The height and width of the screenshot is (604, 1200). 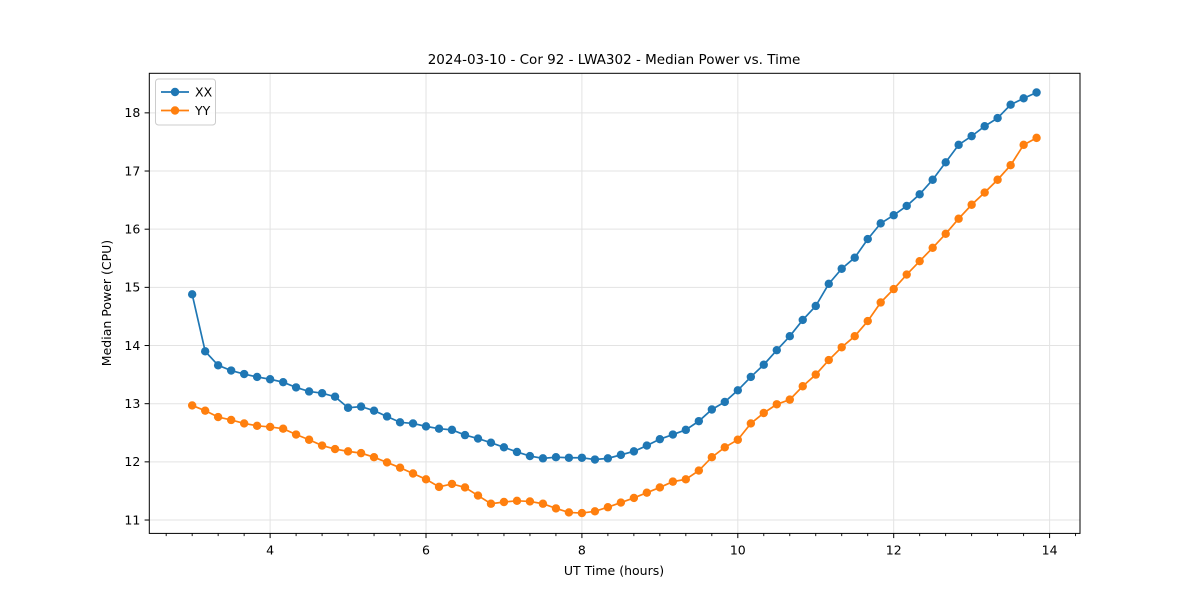 What do you see at coordinates (614, 570) in the screenshot?
I see `x-axis-label: UT Time (hours)` at bounding box center [614, 570].